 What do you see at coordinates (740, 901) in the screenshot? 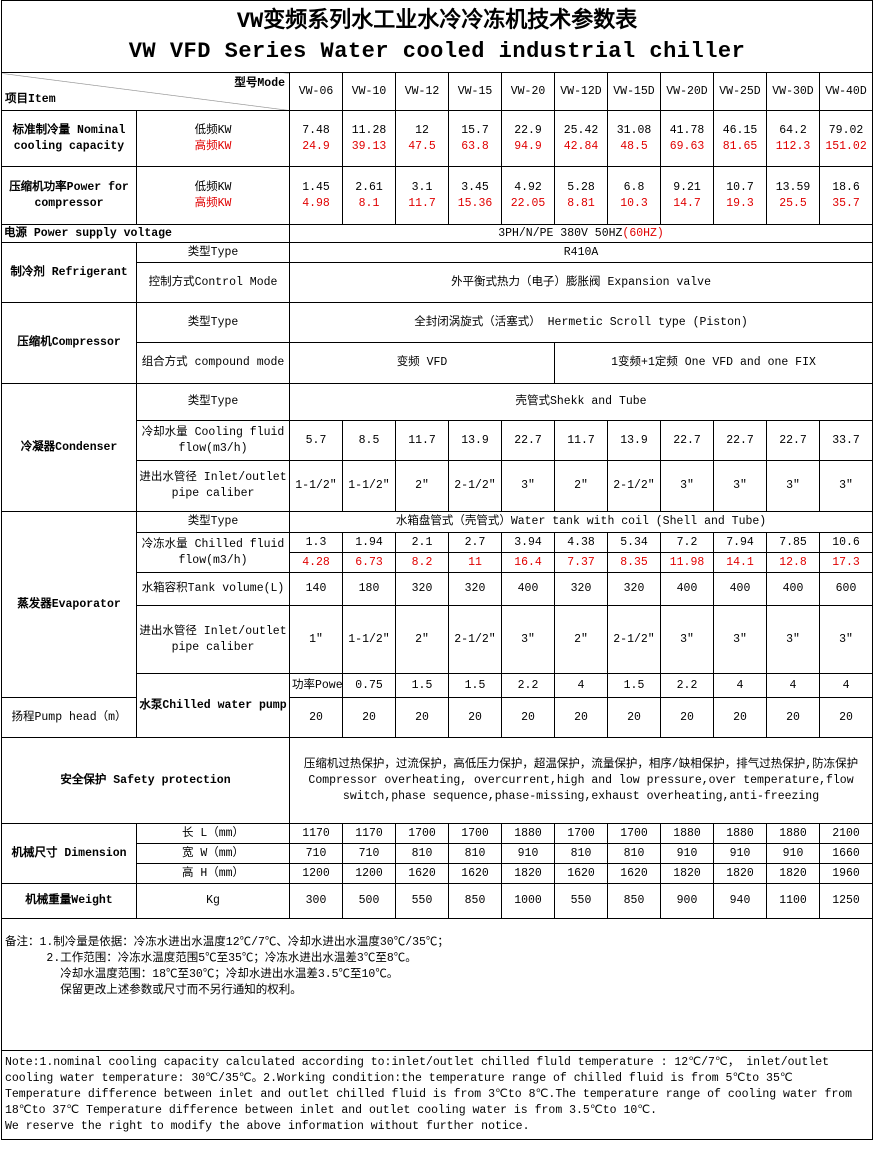
I see `weight-value: 940` at bounding box center [740, 901].